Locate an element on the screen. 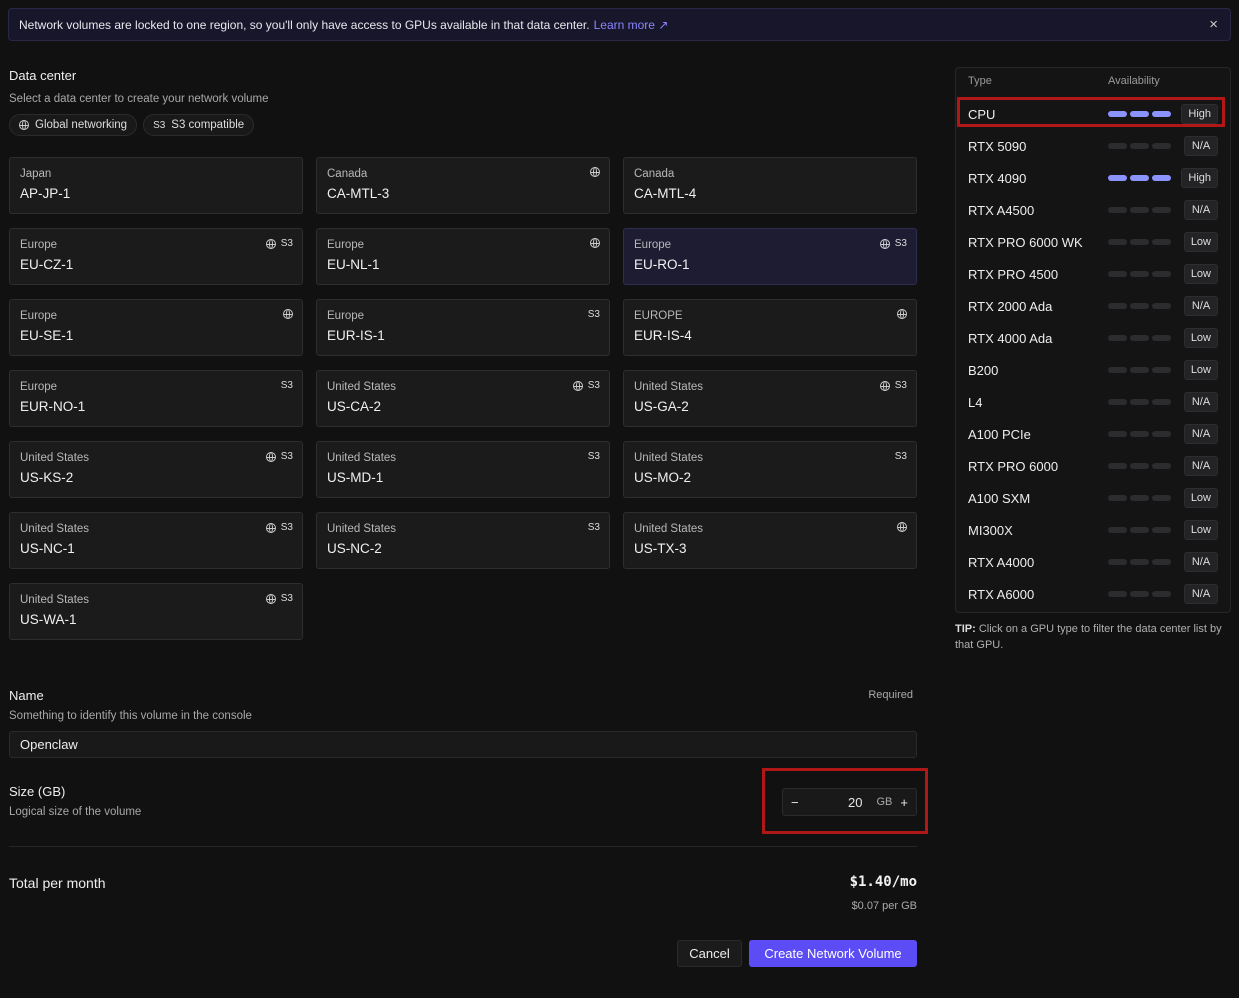 This screenshot has height=998, width=1239. gpu-row: RTX PRO 6000 WK Low is located at coordinates (1093, 242).